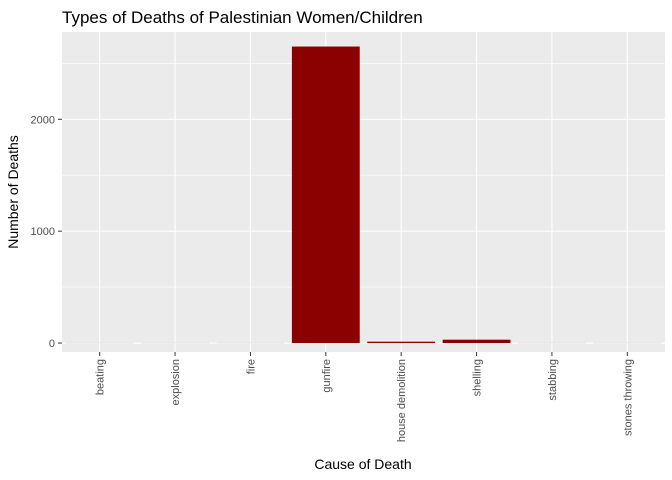 This screenshot has width=672, height=480. What do you see at coordinates (401, 342) in the screenshot?
I see `bar-house-demolition` at bounding box center [401, 342].